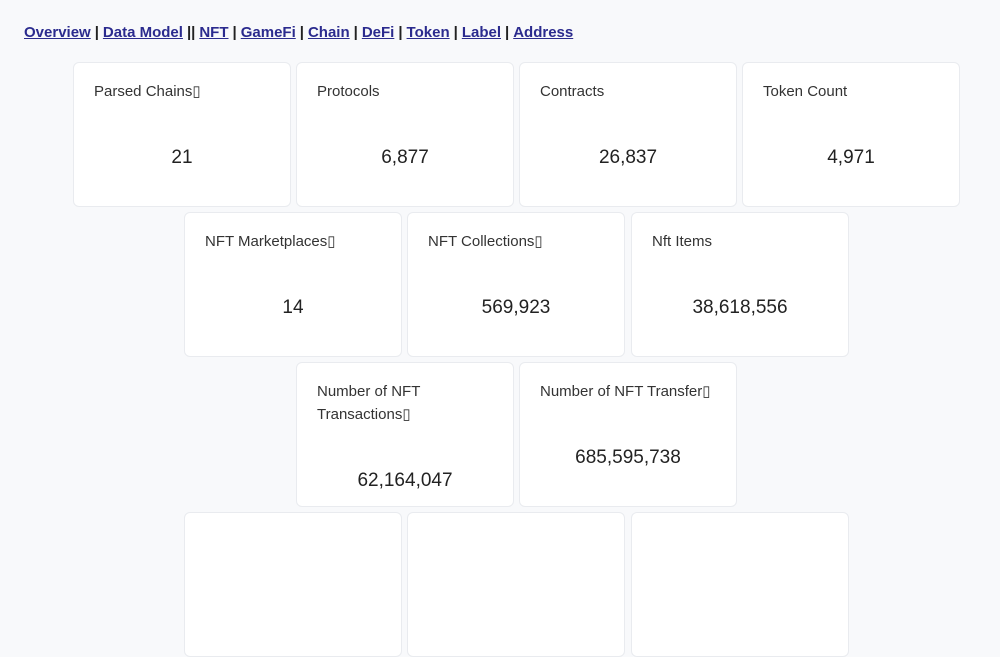 This screenshot has height=657, width=1000. Describe the element at coordinates (293, 284) in the screenshot. I see `stat-card-nft-marketplaces: NFT Marketplaces▯ 14` at that location.